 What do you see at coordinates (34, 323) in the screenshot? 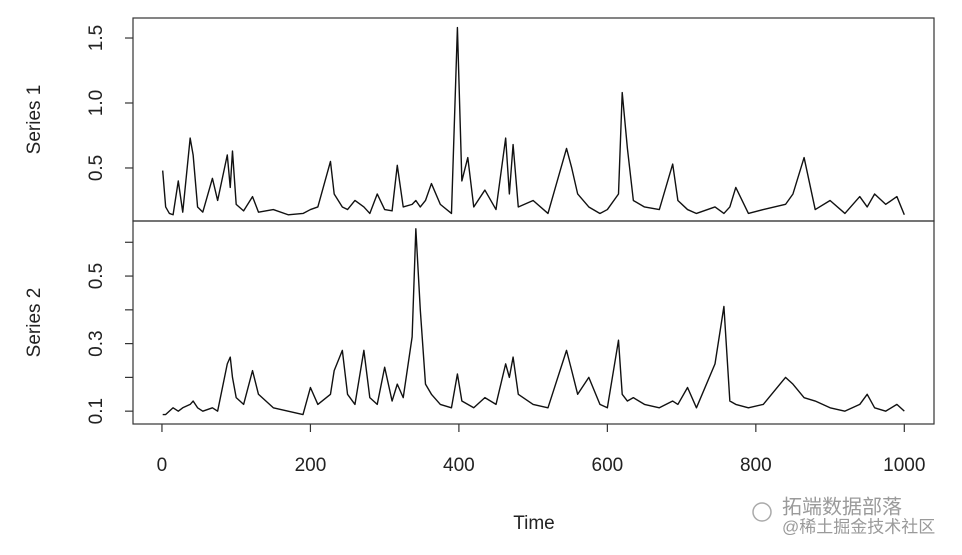
I see `y-axis-label: Series 2` at bounding box center [34, 323].